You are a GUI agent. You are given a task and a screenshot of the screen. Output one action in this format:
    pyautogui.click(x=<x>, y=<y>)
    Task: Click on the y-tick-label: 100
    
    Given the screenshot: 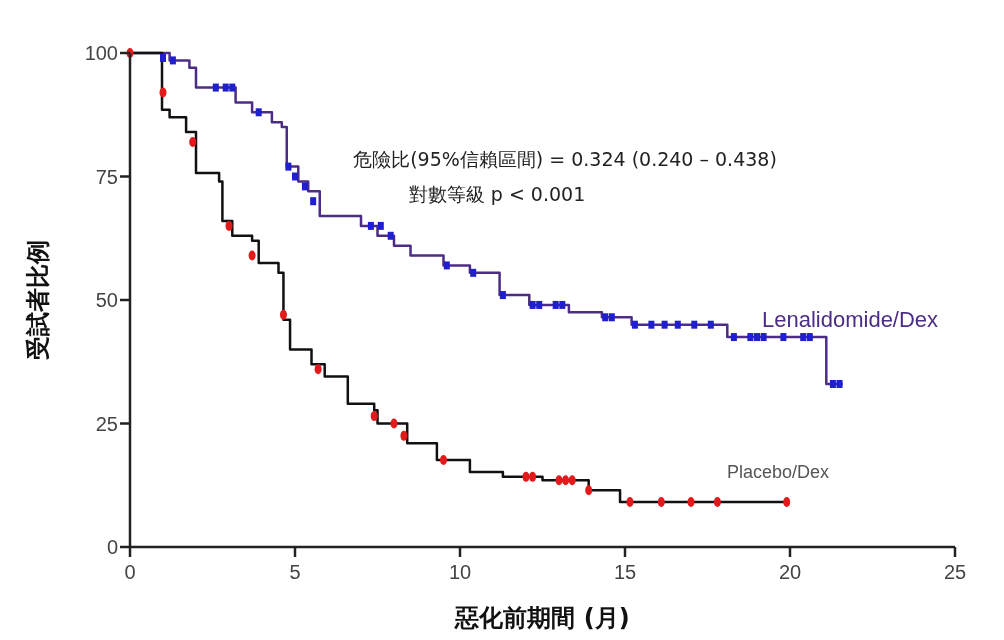 What is the action you would take?
    pyautogui.click(x=101, y=53)
    